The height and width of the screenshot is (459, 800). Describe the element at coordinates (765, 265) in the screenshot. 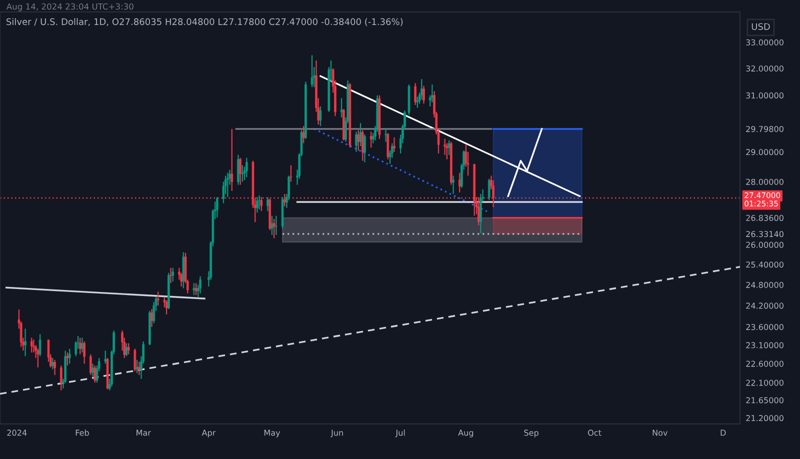

I see `y-tick-label: 25.40000` at that location.